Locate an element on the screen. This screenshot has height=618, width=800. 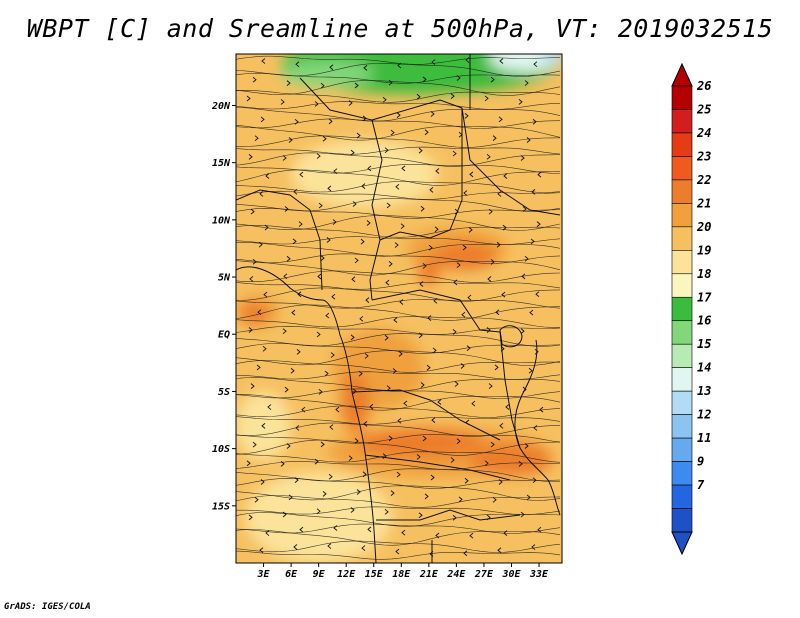
colorbar-label: 15 is located at coordinates (704, 344).